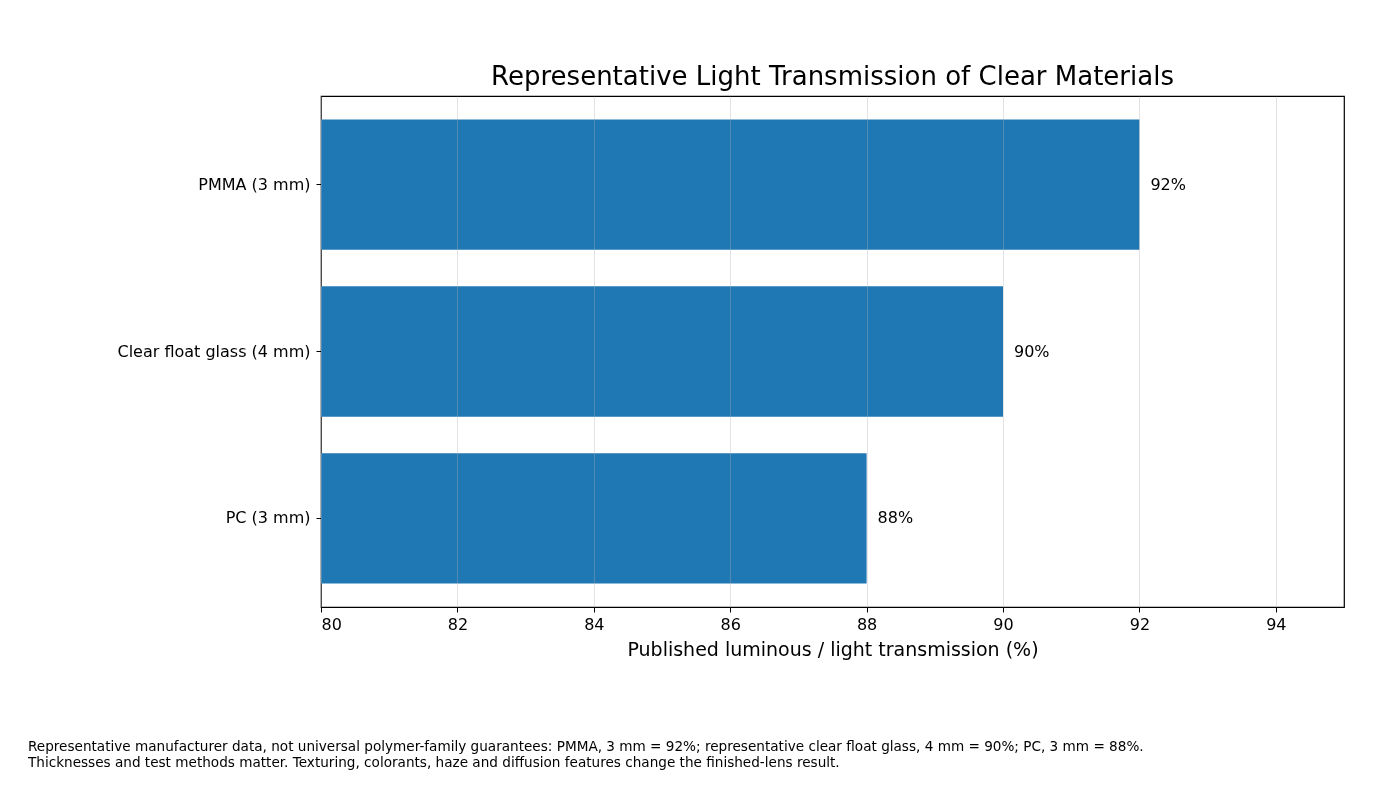 The width and height of the screenshot is (1400, 800). I want to click on x-axis-title: Published luminous / light transmission (%), so click(833, 648).